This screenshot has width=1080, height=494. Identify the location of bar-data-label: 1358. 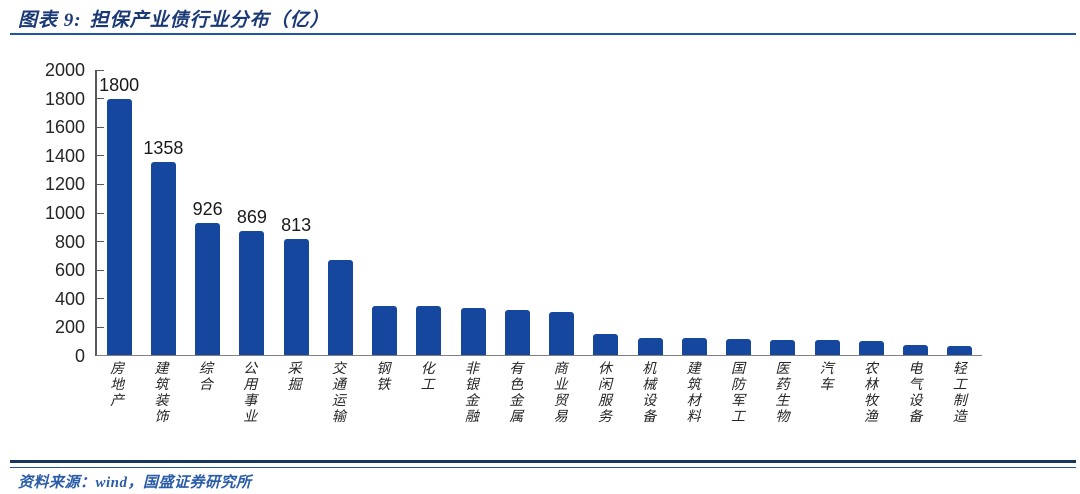
(163, 147).